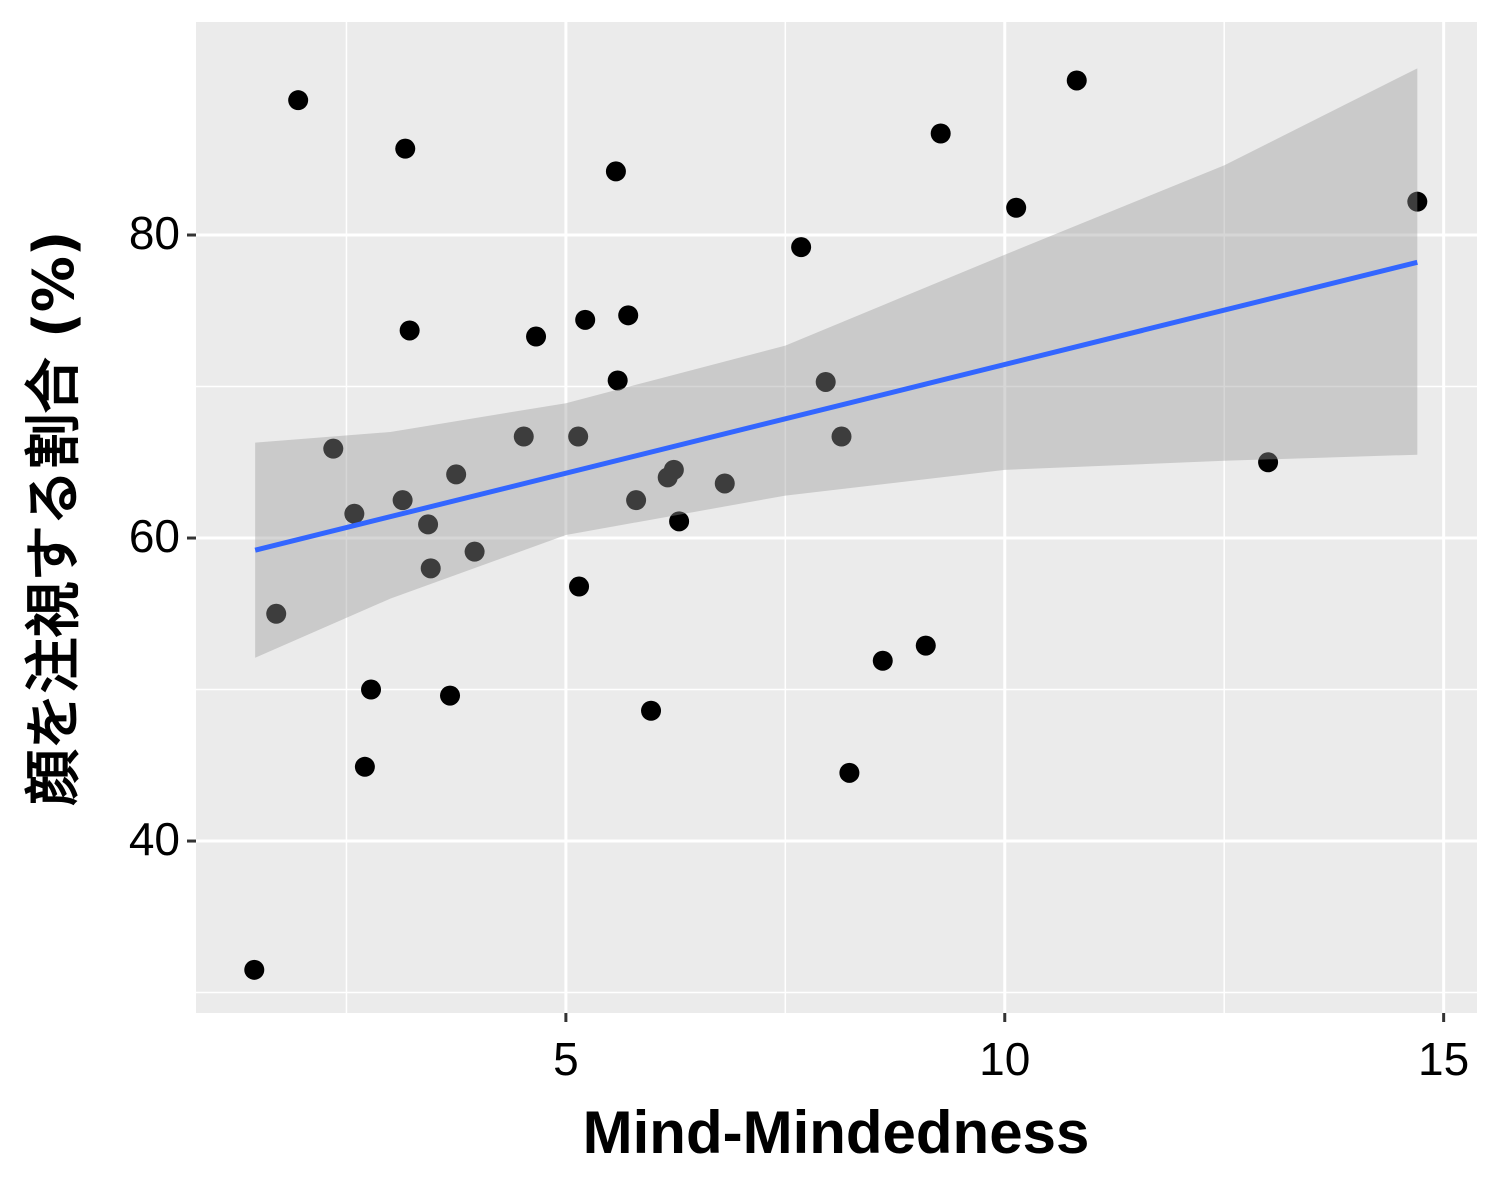 The height and width of the screenshot is (1200, 1500). Describe the element at coordinates (154, 839) in the screenshot. I see `y-tick-label: 40` at that location.